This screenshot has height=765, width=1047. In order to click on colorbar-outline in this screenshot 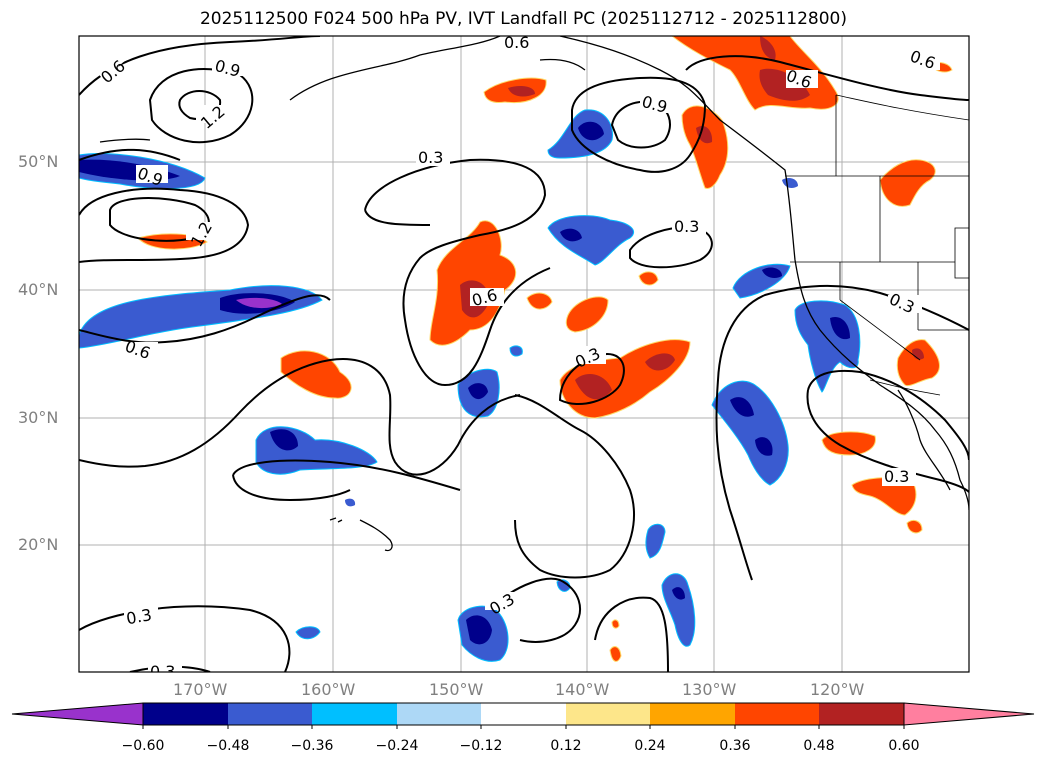, I will do `click(523, 714)`.